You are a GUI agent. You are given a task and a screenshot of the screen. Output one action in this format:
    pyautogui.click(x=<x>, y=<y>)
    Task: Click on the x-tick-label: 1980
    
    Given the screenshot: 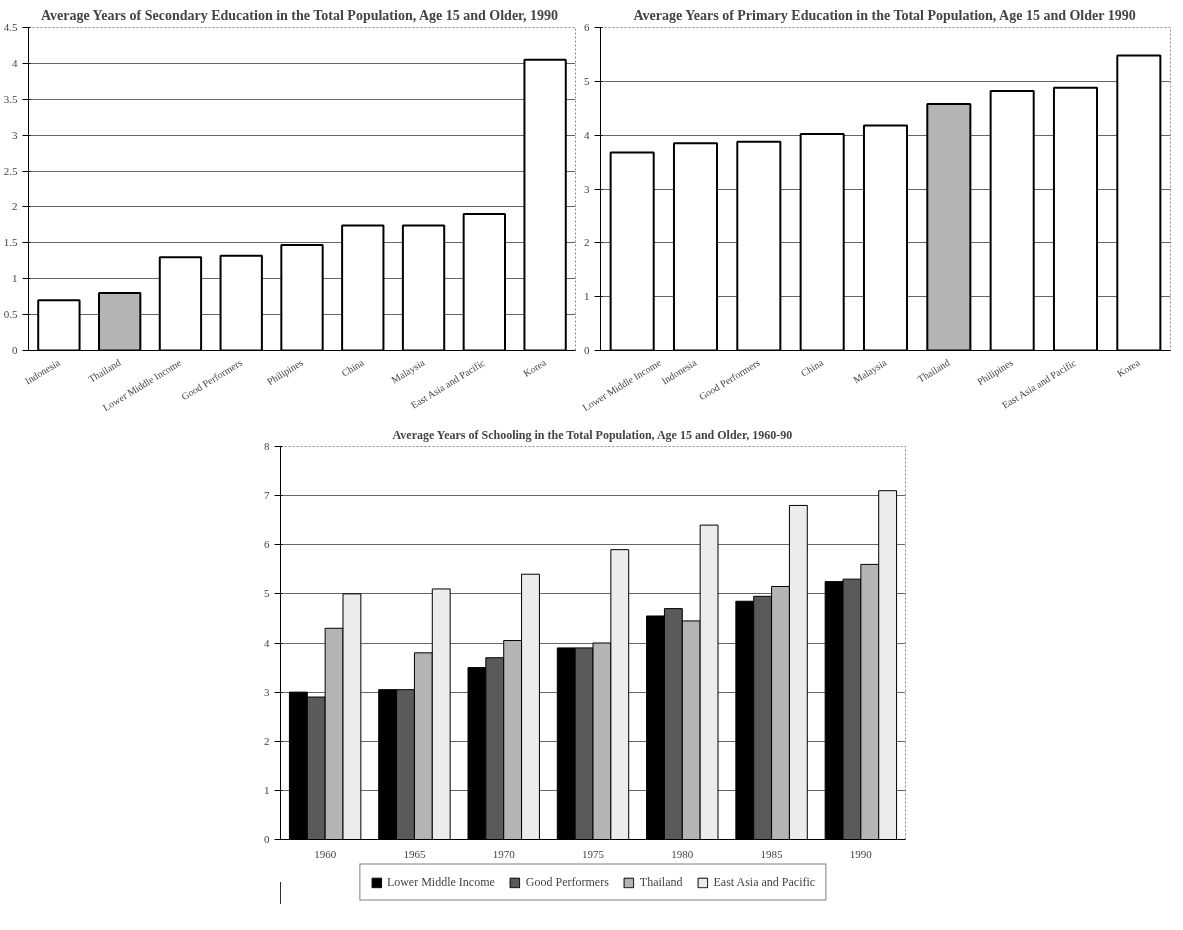 What is the action you would take?
    pyautogui.click(x=682, y=853)
    